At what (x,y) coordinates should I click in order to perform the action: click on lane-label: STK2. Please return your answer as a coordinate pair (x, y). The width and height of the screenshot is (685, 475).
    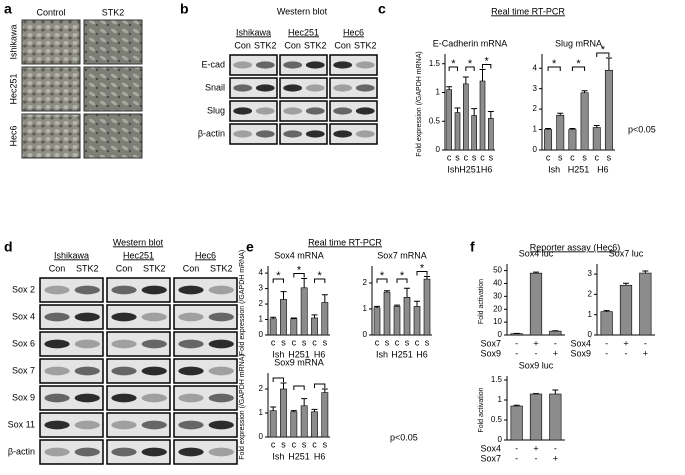
    Looking at the image, I should click on (87, 268).